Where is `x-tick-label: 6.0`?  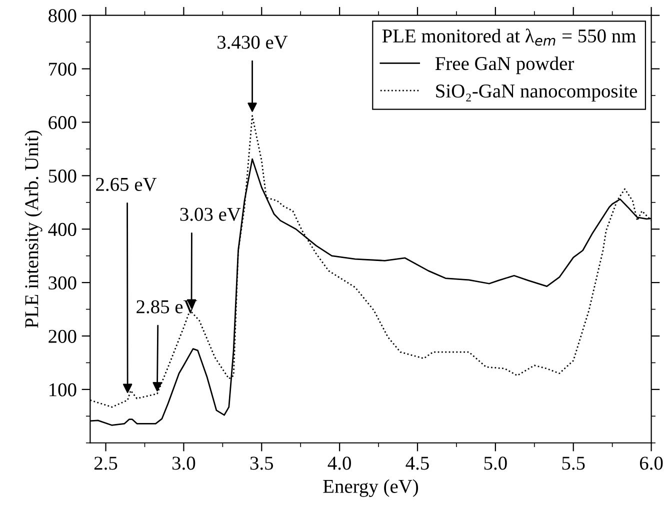
x-tick-label: 6.0 is located at coordinates (651, 463).